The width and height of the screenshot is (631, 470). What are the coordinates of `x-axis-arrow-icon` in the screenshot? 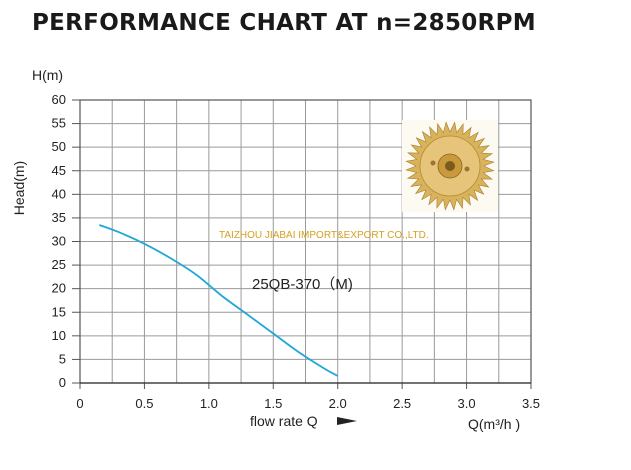 It's located at (347, 421).